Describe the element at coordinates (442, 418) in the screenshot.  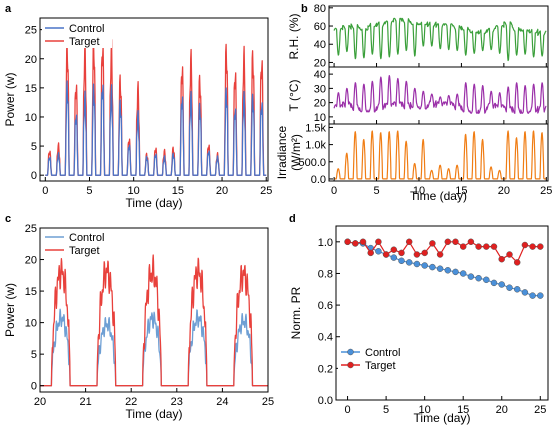
I see `panel-d-xlabel: Time (day)` at that location.